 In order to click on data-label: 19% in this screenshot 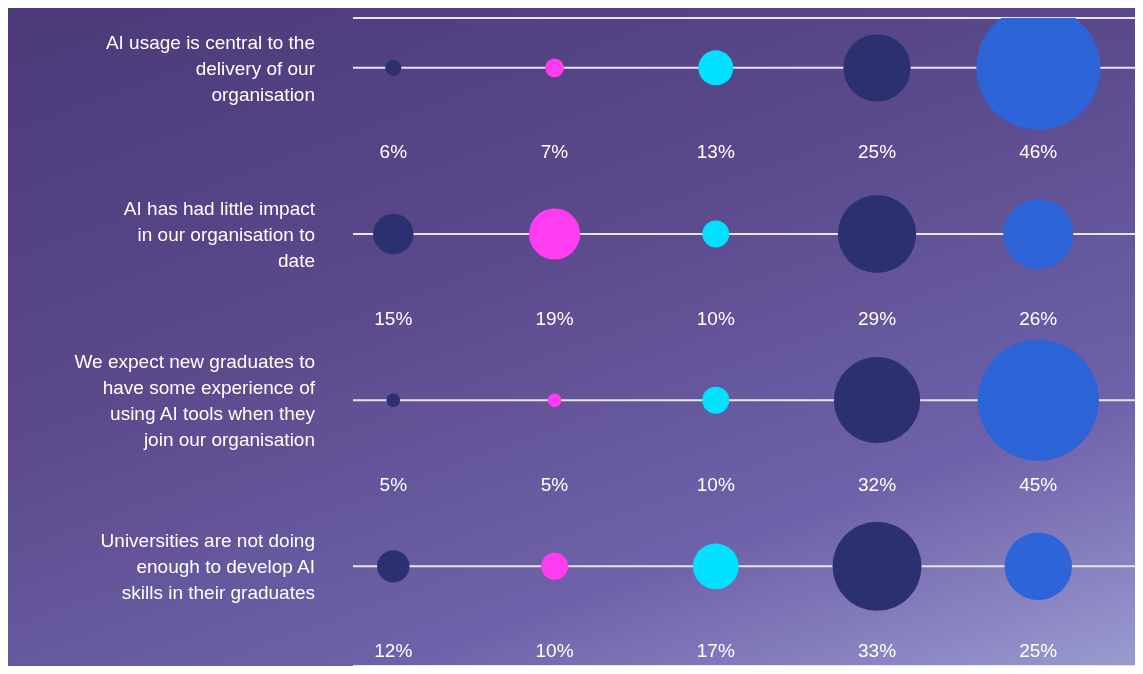, I will do `click(554, 318)`.